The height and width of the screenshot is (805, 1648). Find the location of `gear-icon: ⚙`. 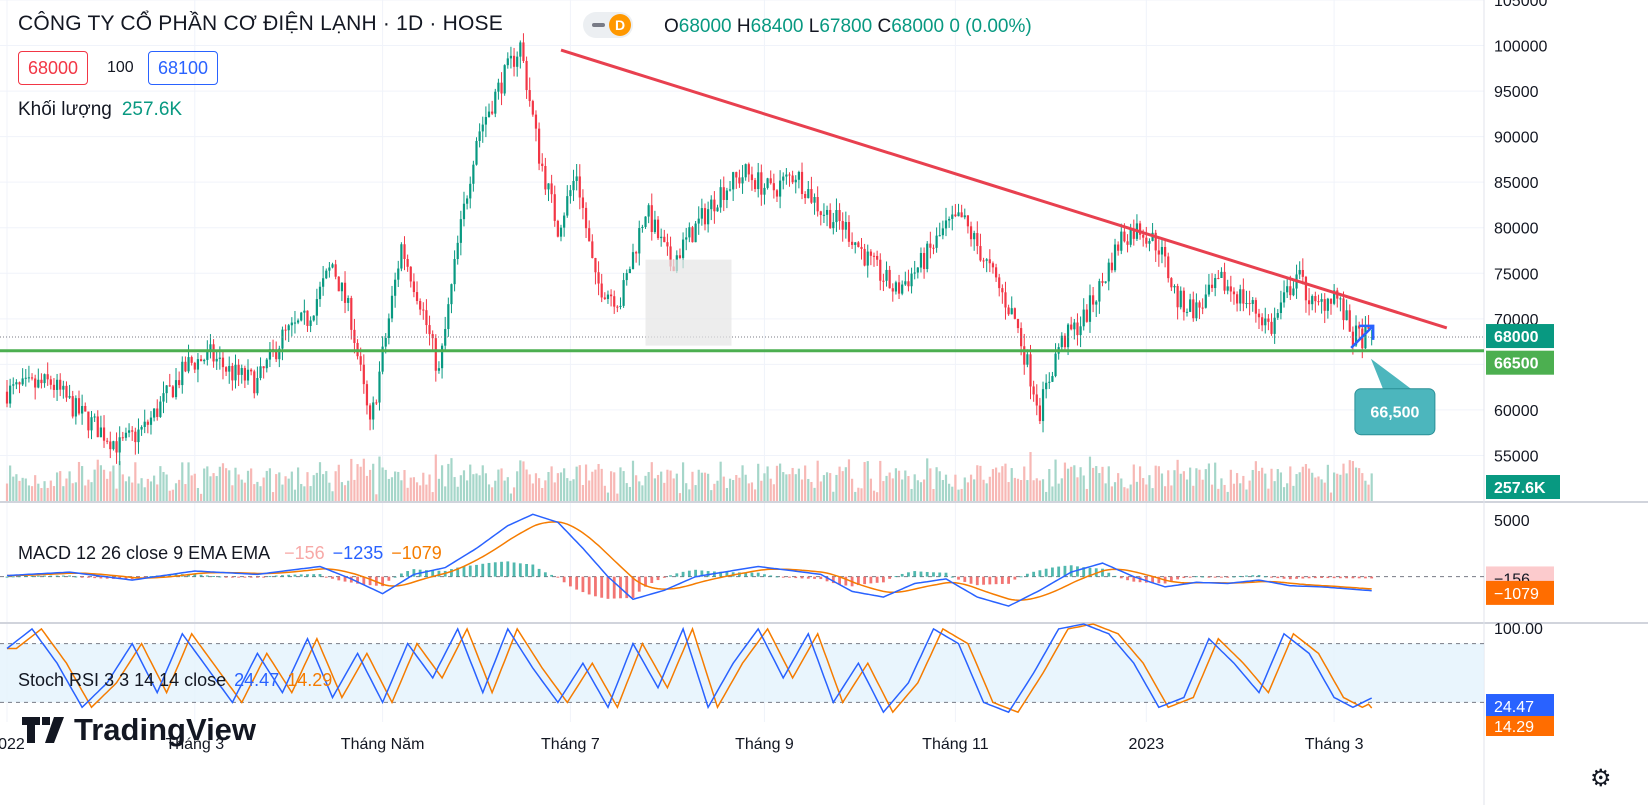

gear-icon: ⚙ is located at coordinates (1601, 778).